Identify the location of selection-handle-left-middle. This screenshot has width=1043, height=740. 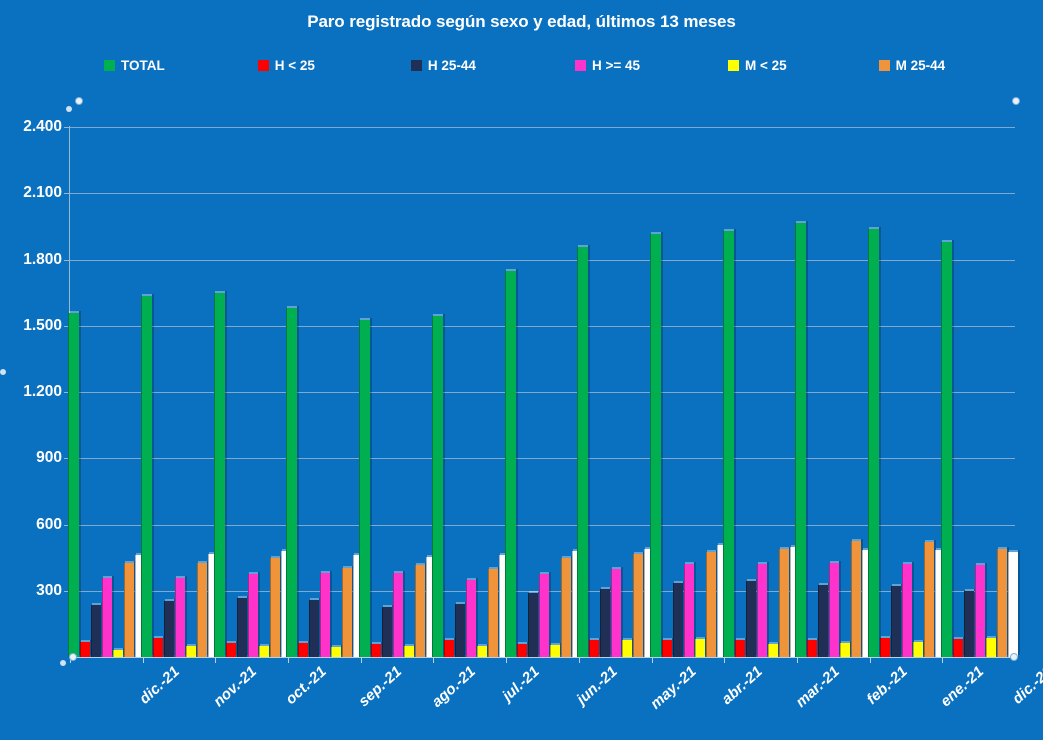
(3, 372).